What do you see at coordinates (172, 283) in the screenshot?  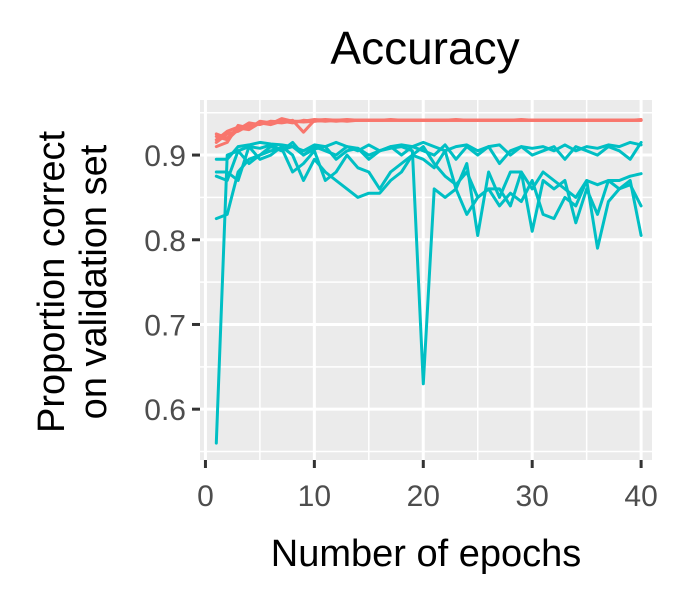 I see `y-axis: 0.6 0.7 0.8 0.9` at bounding box center [172, 283].